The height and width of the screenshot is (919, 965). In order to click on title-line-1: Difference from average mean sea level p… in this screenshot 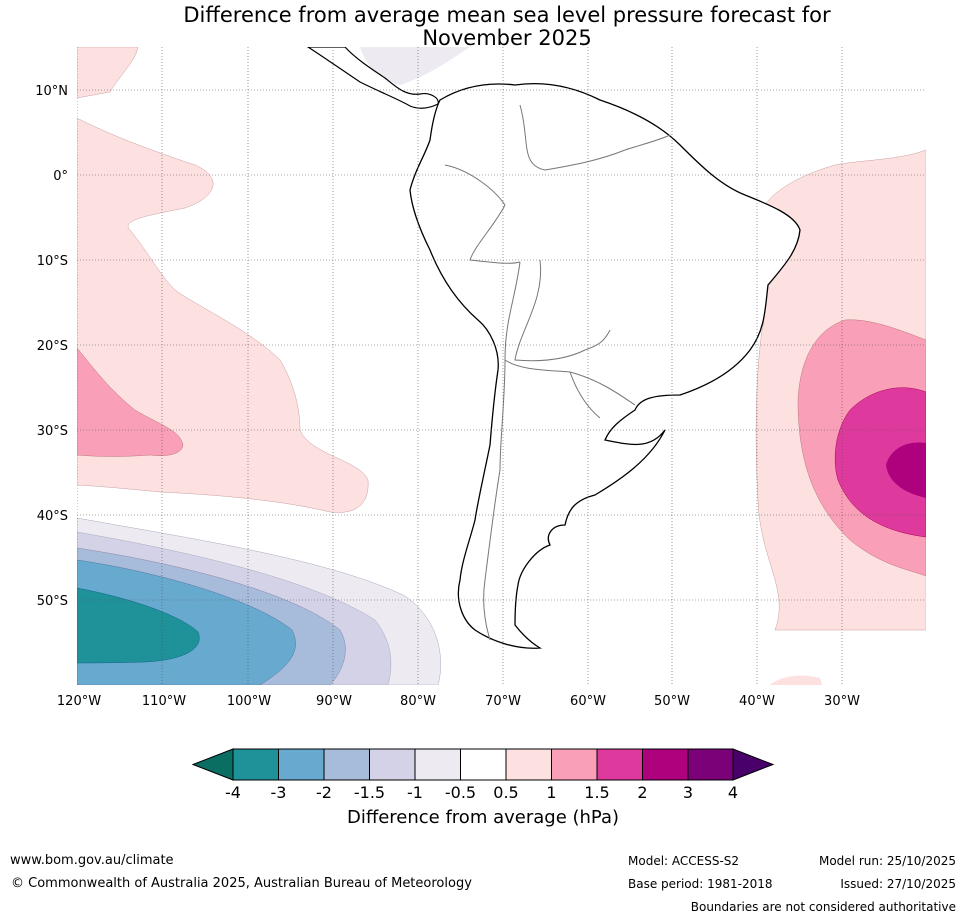, I will do `click(507, 15)`.